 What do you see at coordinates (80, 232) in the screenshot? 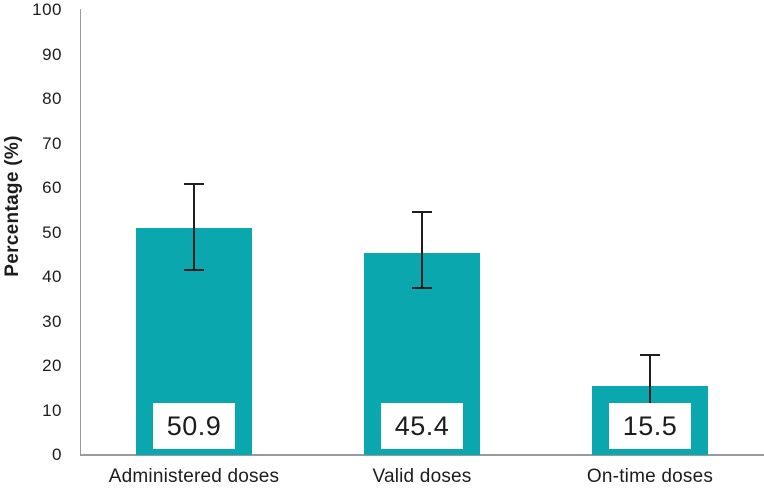
I see `y-axis-line` at bounding box center [80, 232].